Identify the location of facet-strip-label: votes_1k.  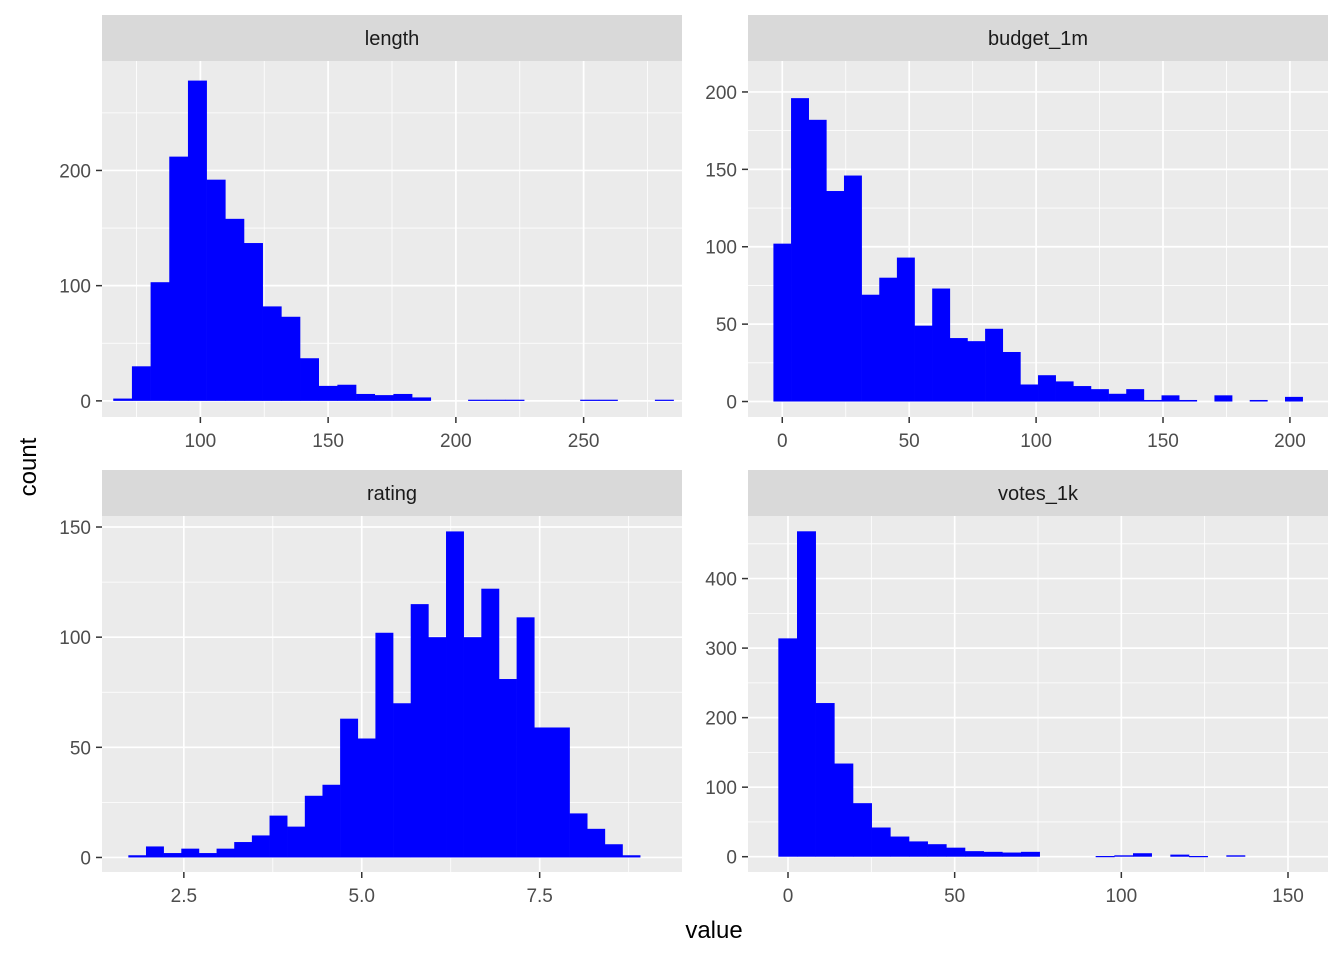
(1038, 494).